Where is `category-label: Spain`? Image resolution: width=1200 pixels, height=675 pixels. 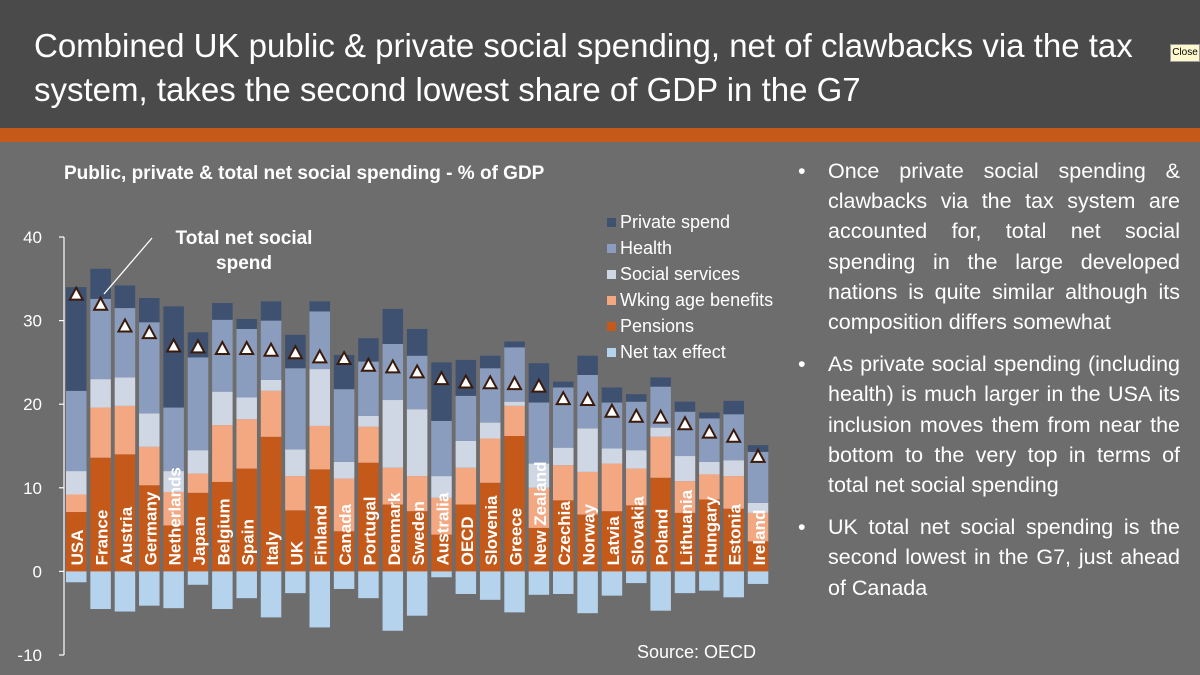
category-label: Spain is located at coordinates (248, 542).